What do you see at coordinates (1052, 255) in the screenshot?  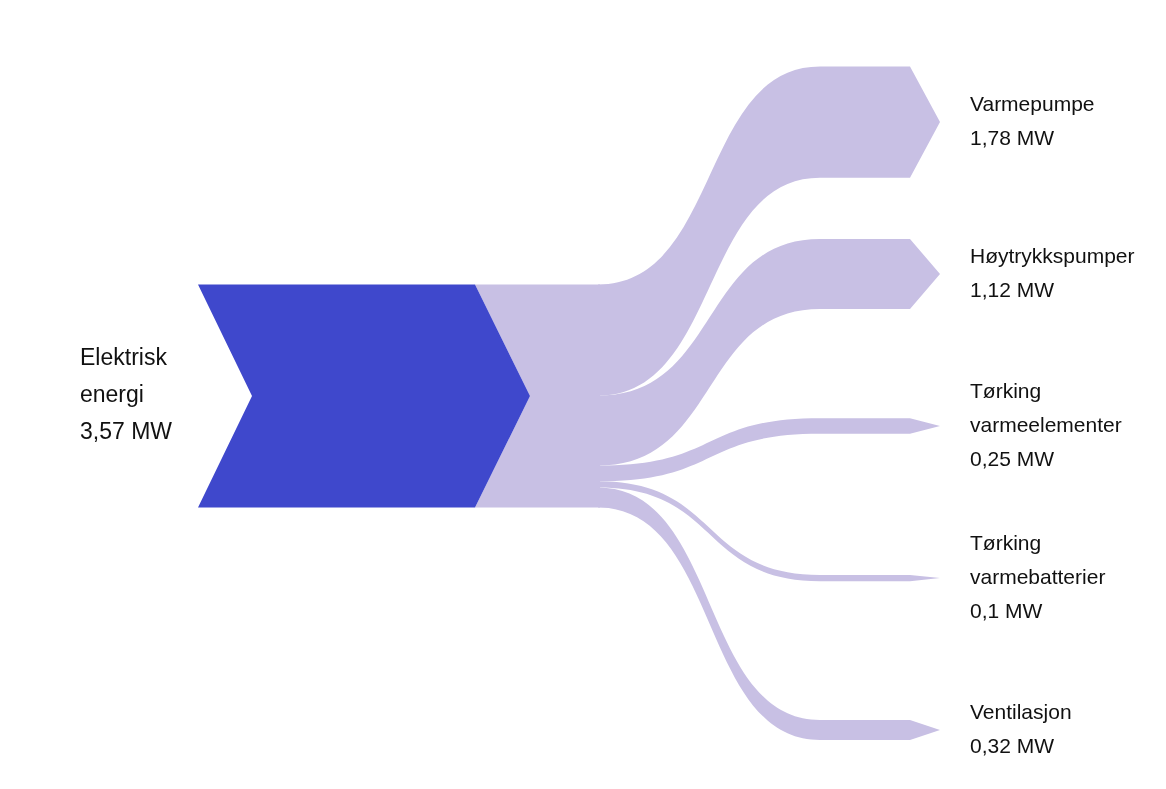 I see `category-label: Høytrykkspumper` at bounding box center [1052, 255].